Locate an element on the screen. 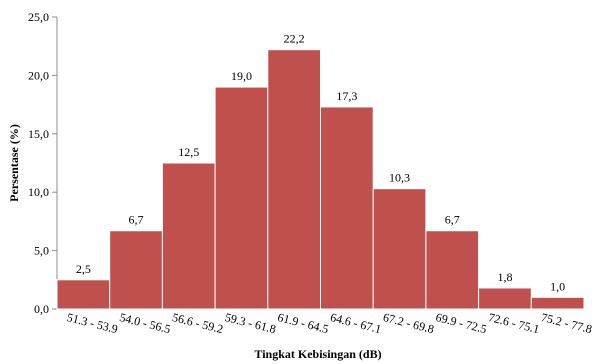 The width and height of the screenshot is (611, 364). x-tick-label: 69.9 - 72.5 is located at coordinates (461, 323).